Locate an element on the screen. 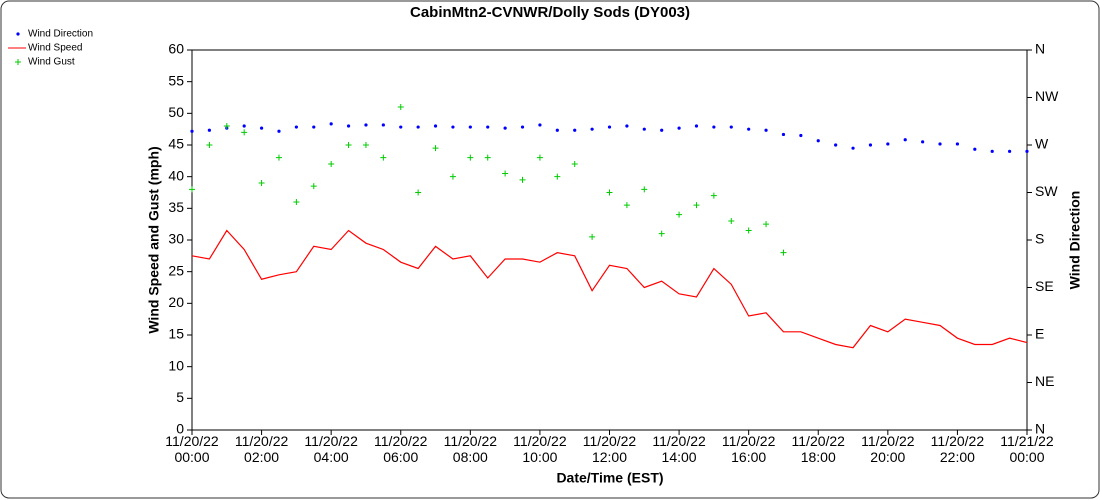 This screenshot has height=500, width=1100. x-tick-label: 11/20/22 00:00 is located at coordinates (192, 449).